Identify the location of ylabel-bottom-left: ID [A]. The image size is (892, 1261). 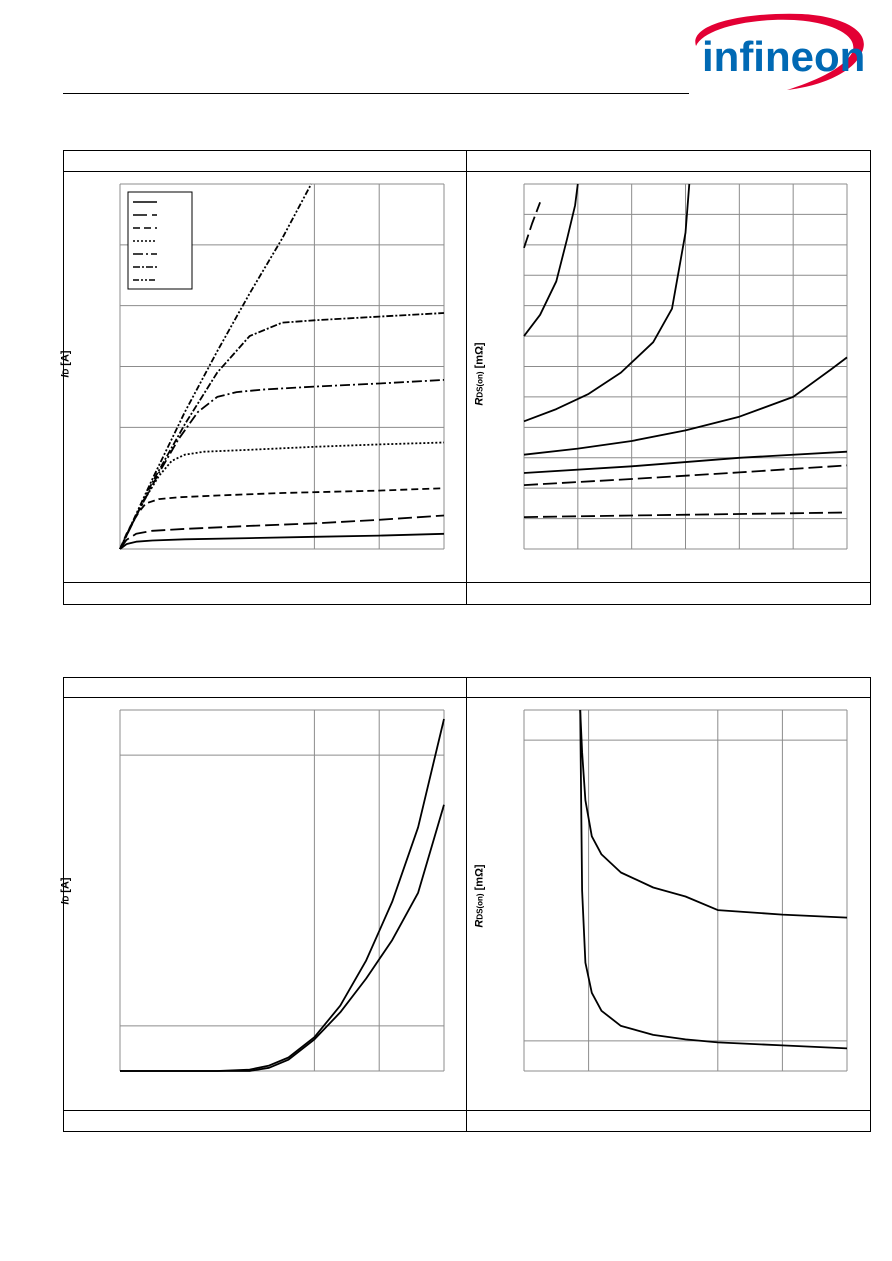
(65, 891).